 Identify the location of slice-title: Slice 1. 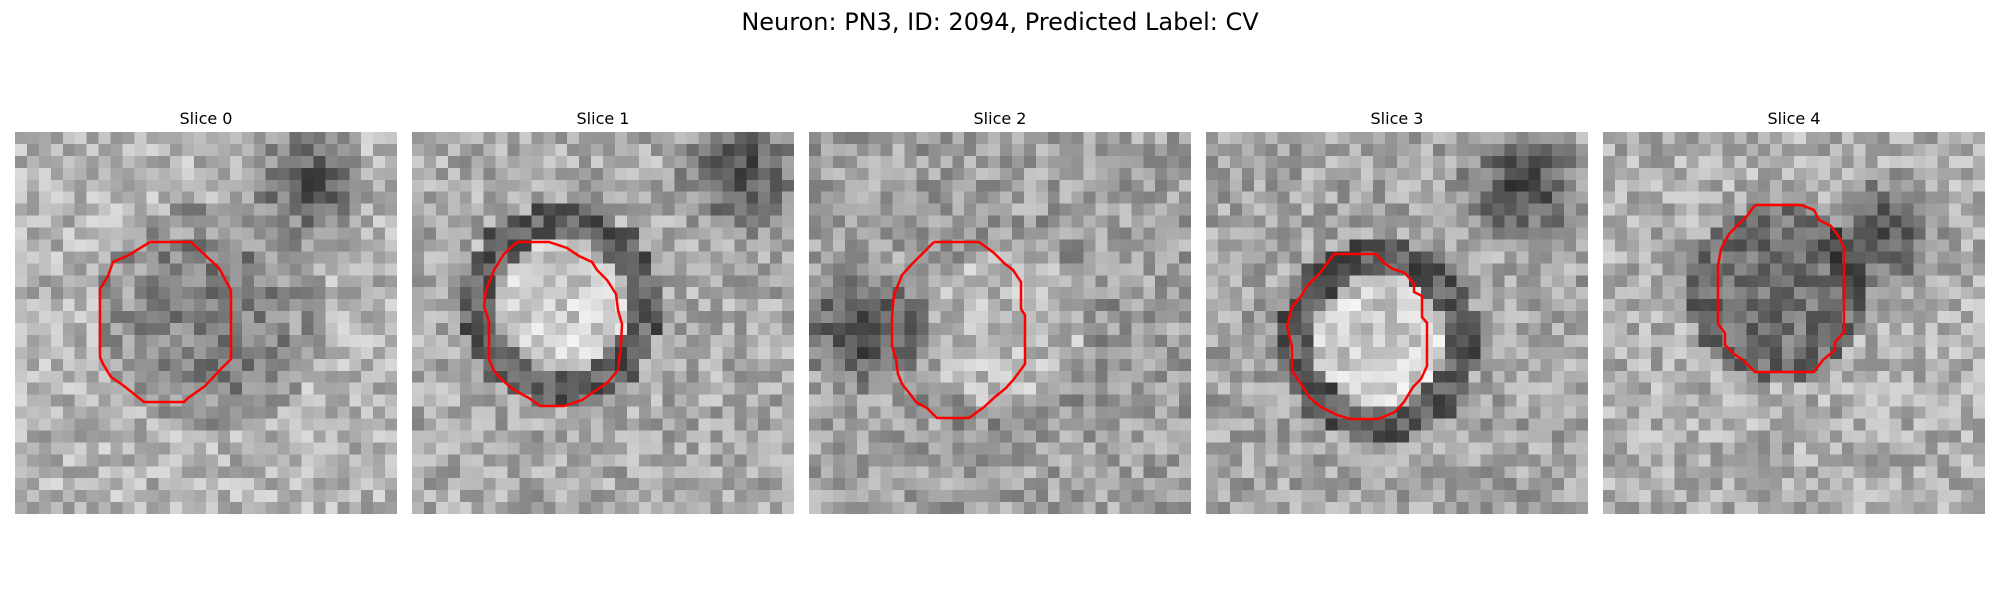
(603, 118).